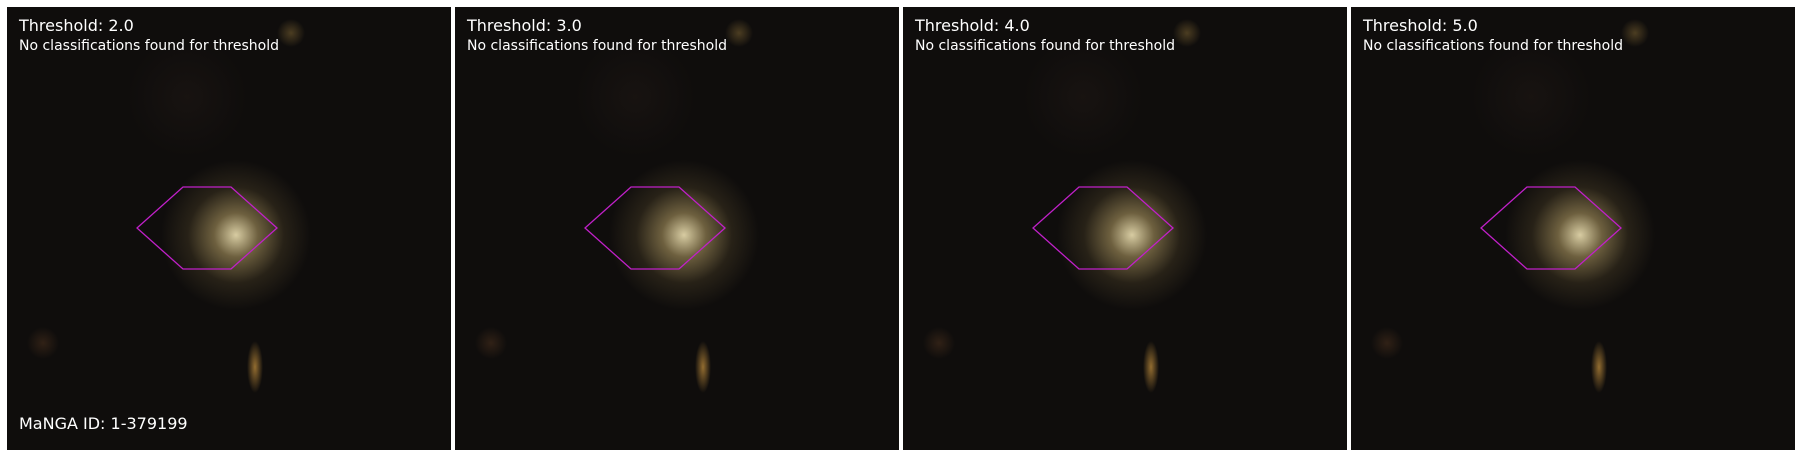  I want to click on panel-title: Threshold: 4.0, so click(972, 25).